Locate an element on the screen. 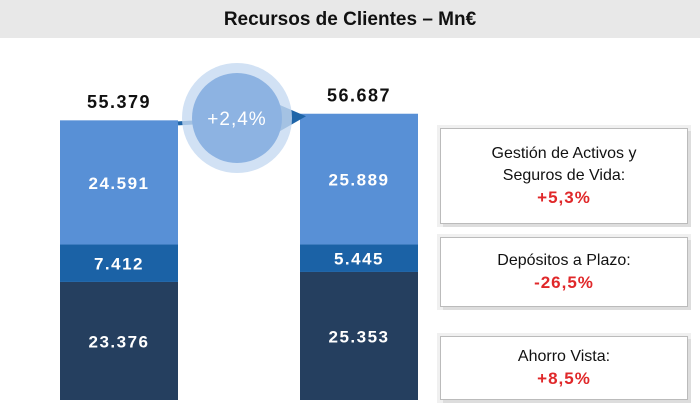 Image resolution: width=700 pixels, height=420 pixels. growth-bubble is located at coordinates (237, 118).